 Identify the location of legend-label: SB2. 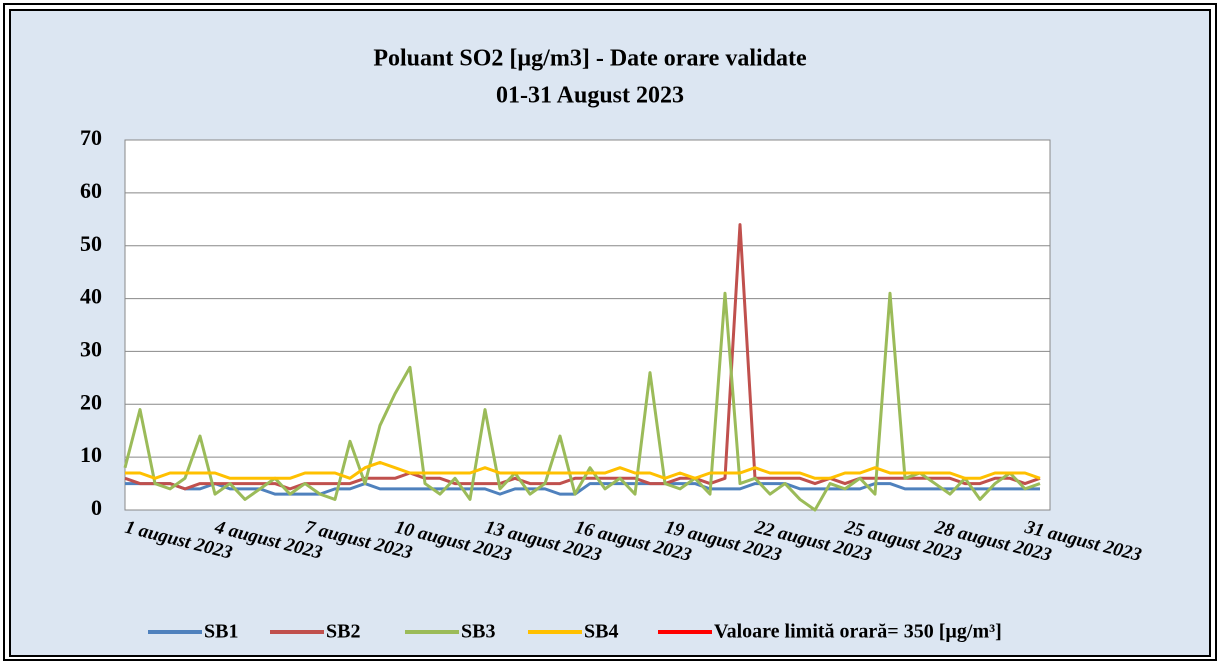
(343, 632).